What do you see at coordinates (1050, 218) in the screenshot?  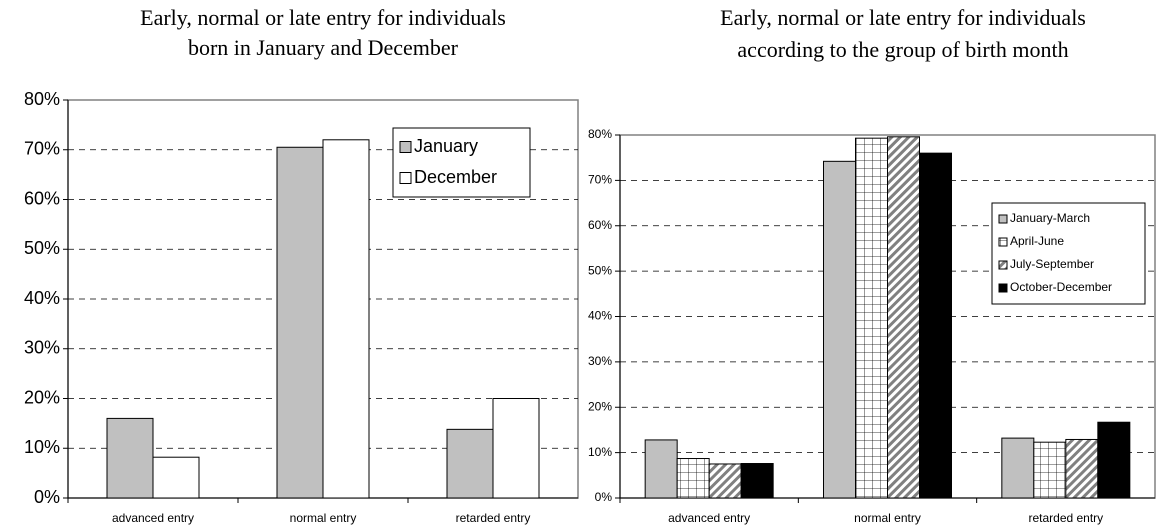 I see `legend-label: January-March` at bounding box center [1050, 218].